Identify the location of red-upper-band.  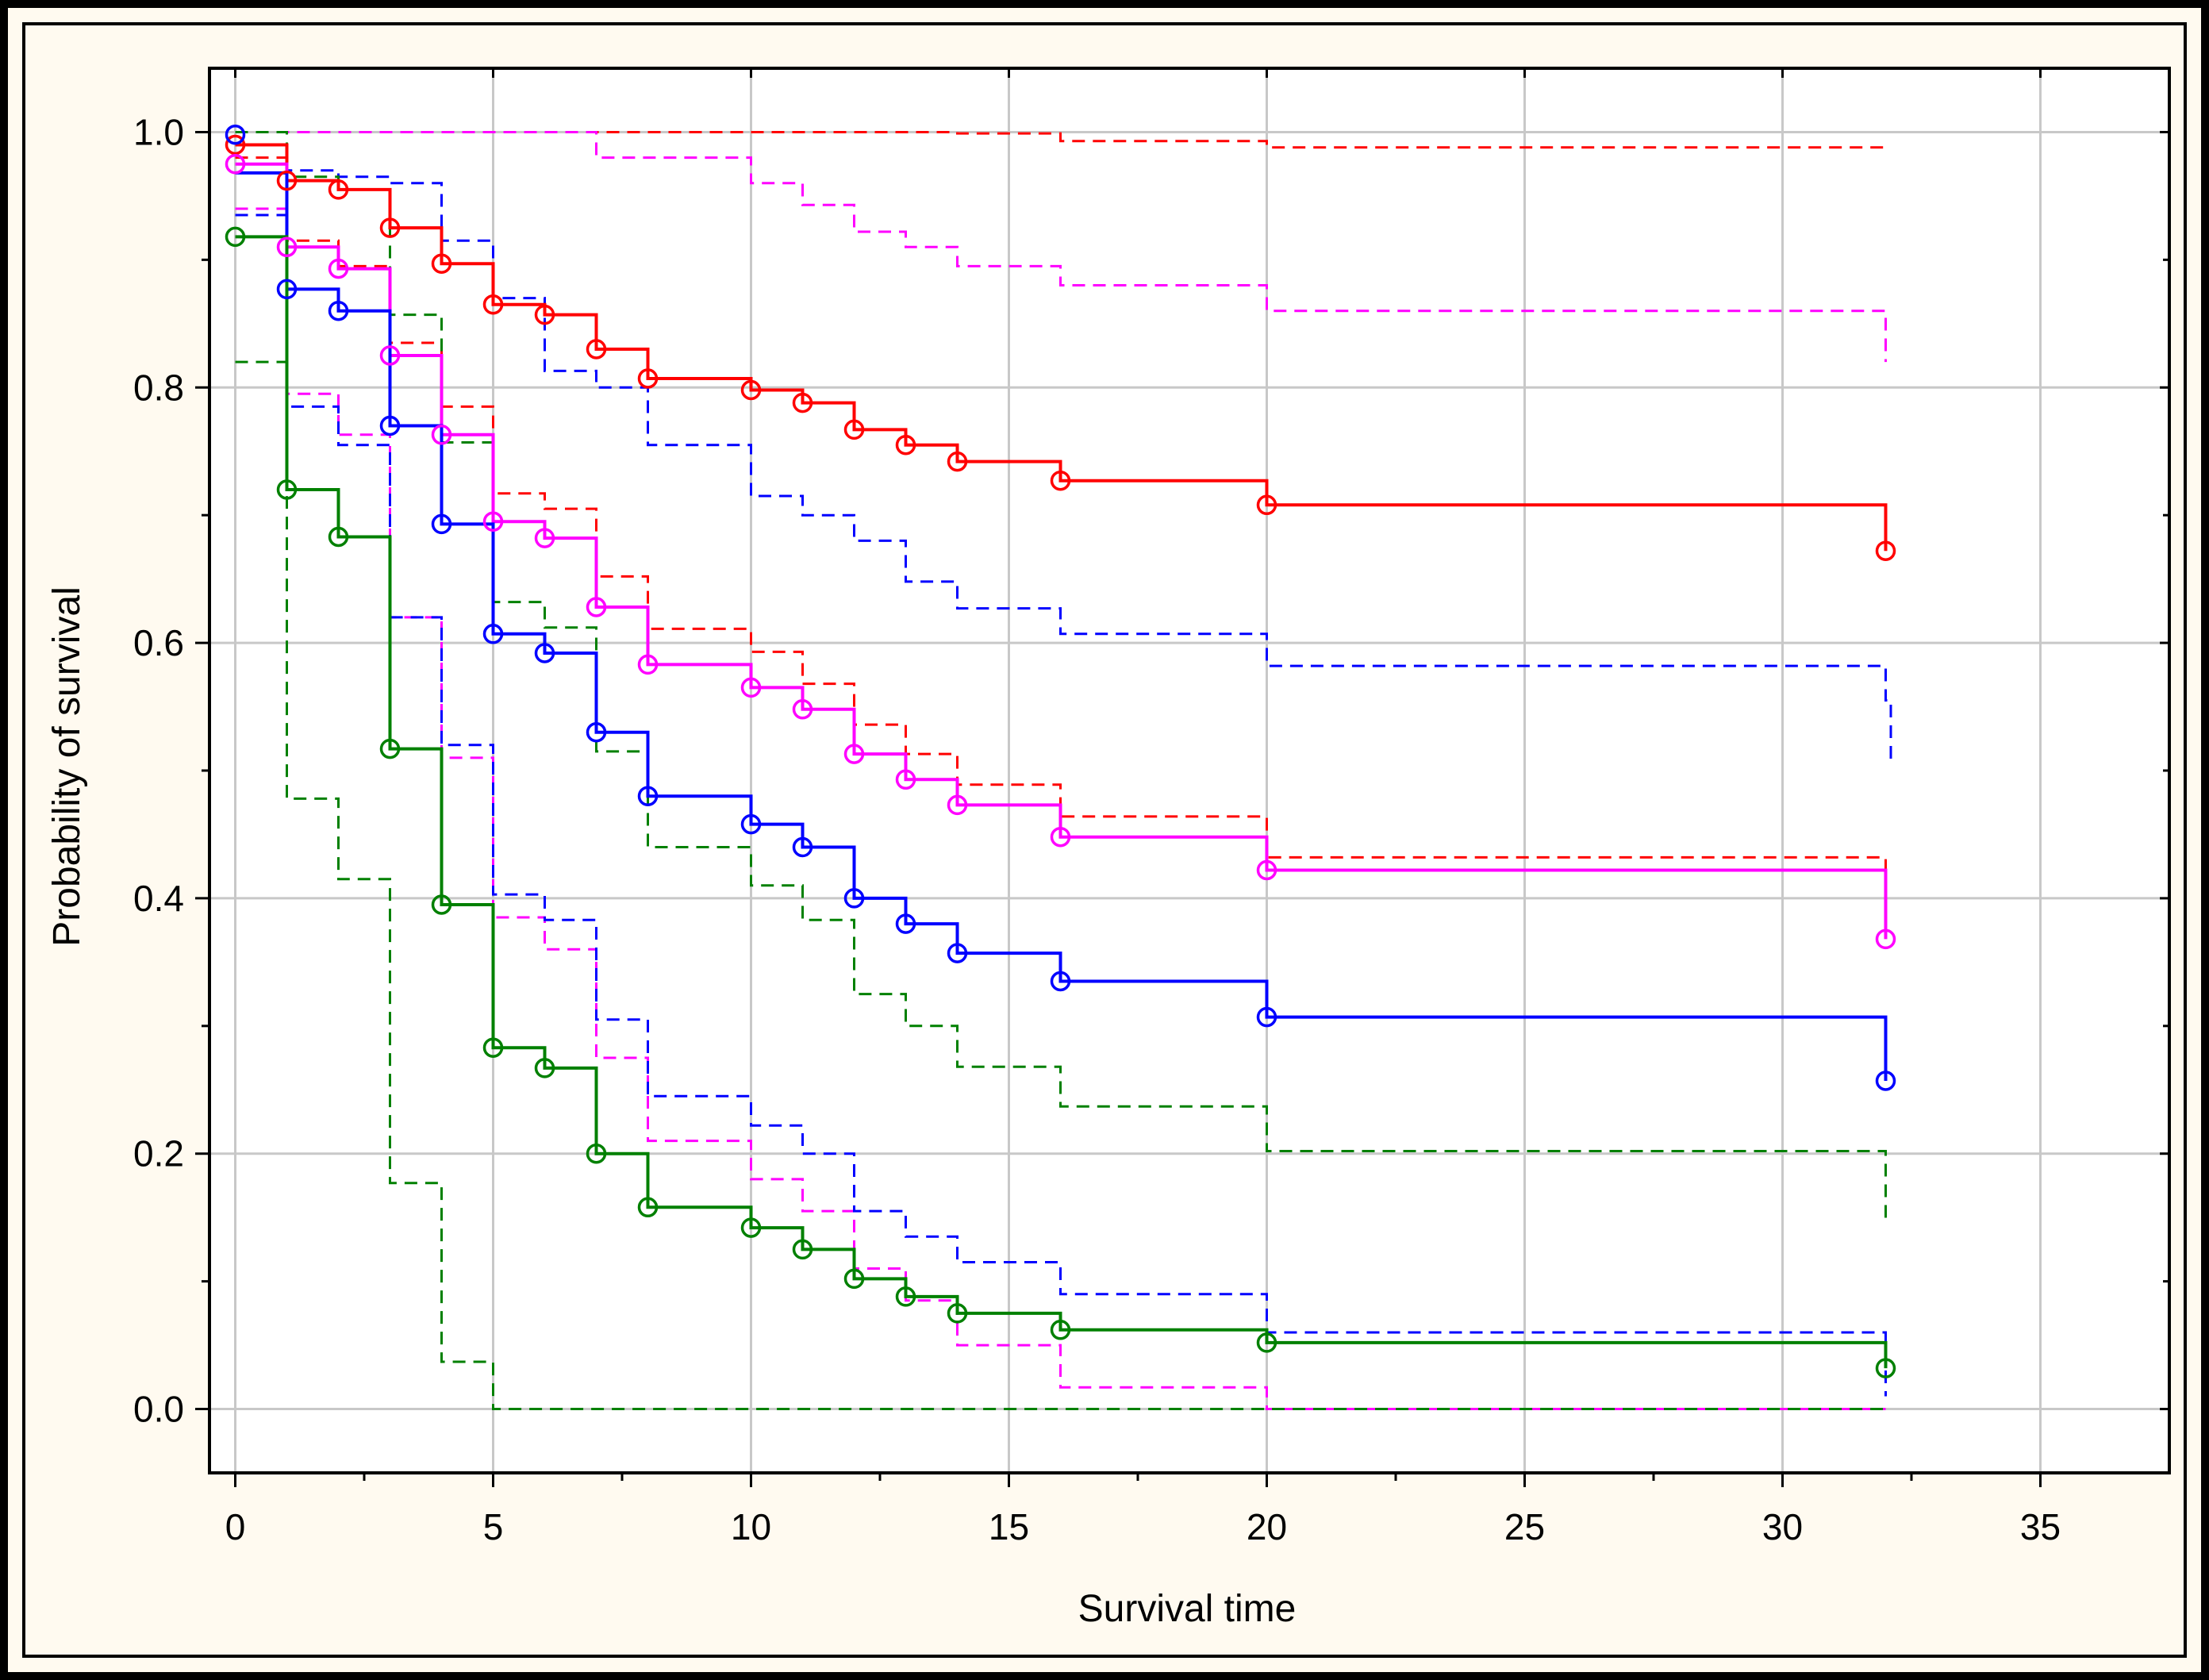
(1060, 140).